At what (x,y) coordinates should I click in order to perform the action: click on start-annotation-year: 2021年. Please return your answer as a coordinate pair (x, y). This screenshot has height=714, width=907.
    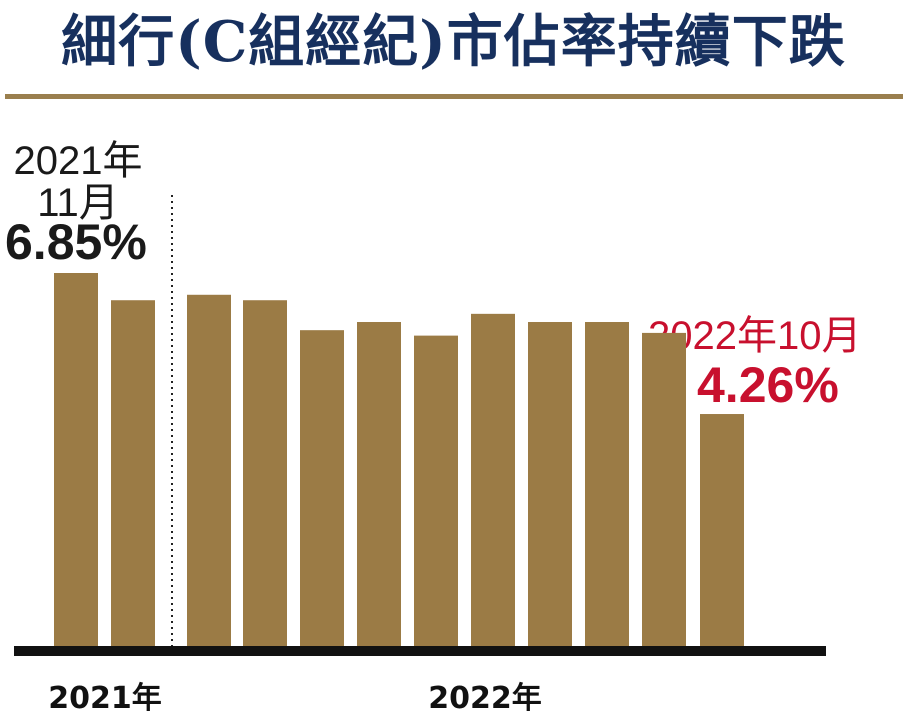
    Looking at the image, I should click on (78, 161).